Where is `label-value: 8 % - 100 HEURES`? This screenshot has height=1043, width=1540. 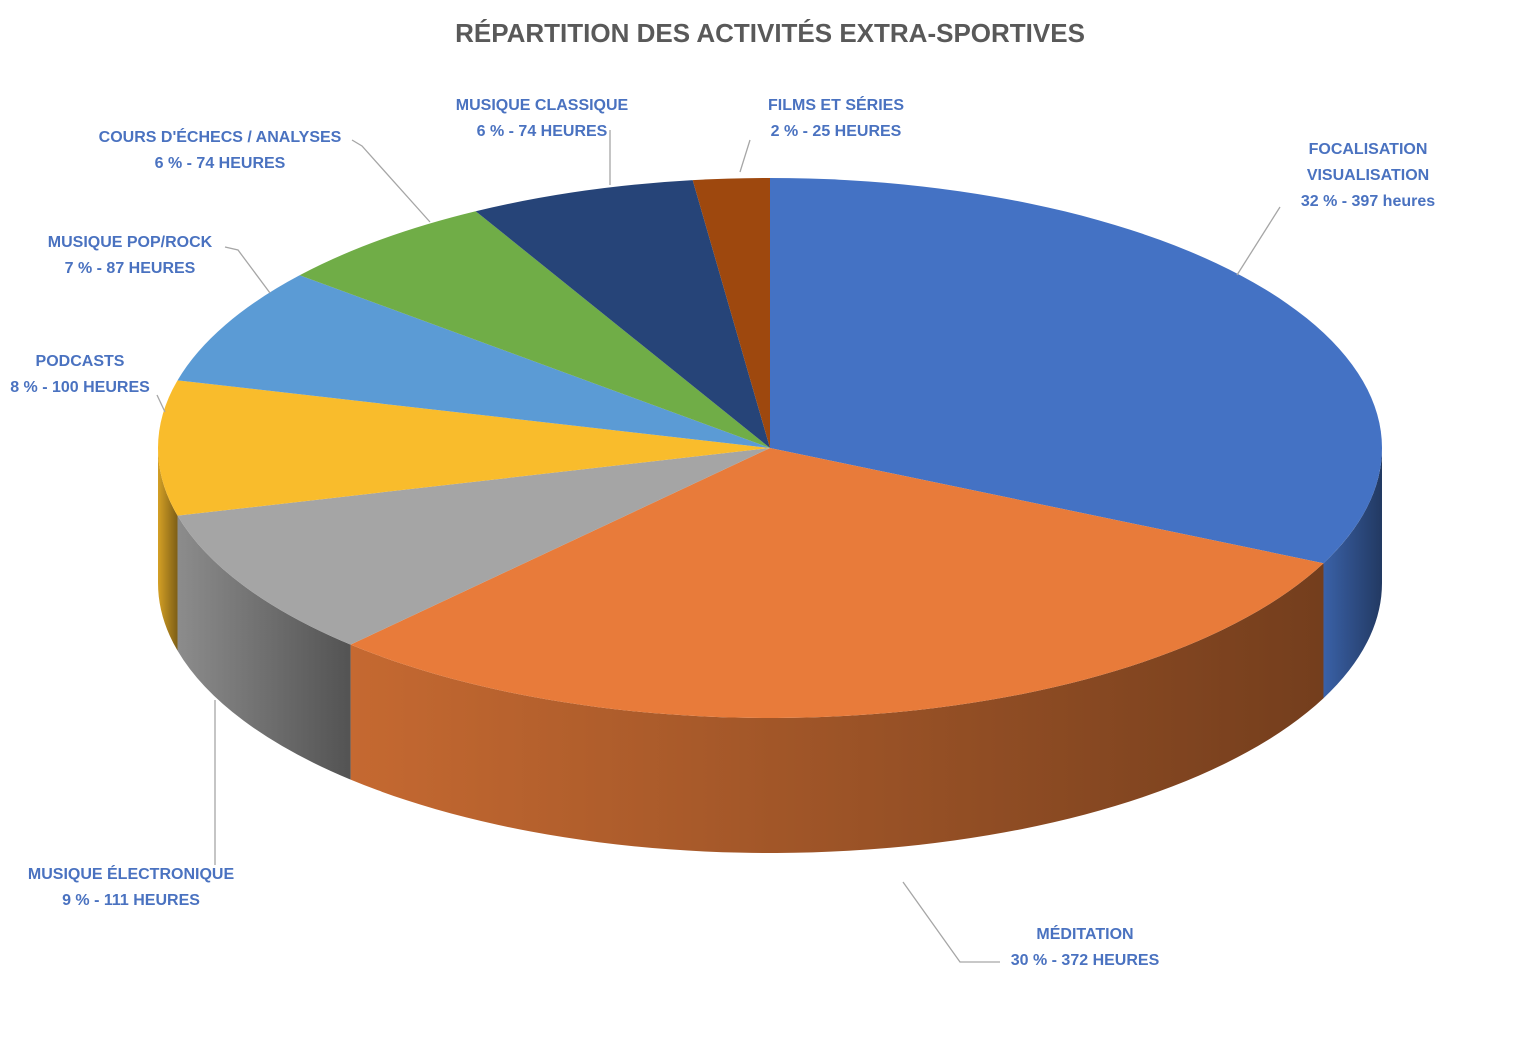
label-value: 8 % - 100 HEURES is located at coordinates (80, 387).